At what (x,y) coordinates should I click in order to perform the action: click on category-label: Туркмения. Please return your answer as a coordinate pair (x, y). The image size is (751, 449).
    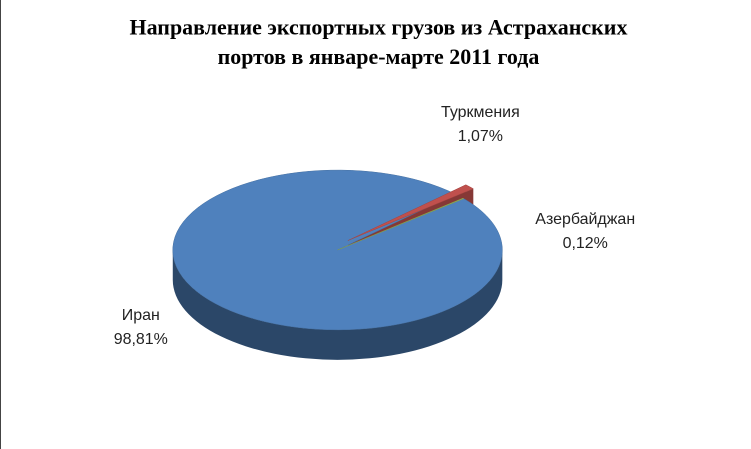
    Looking at the image, I should click on (480, 112).